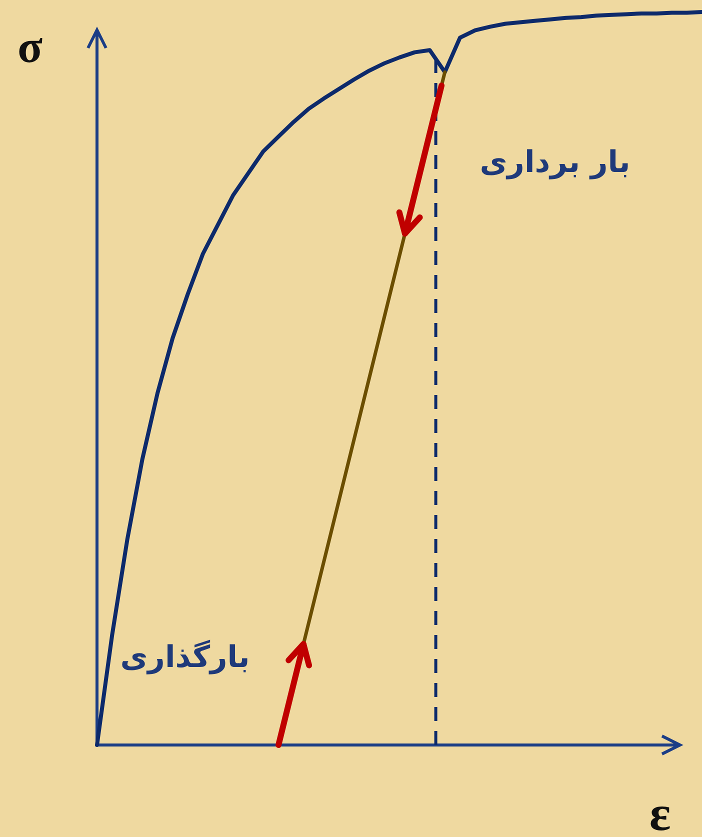 This screenshot has height=837, width=702. Describe the element at coordinates (30, 46) in the screenshot. I see `y-axis-title: σ` at that location.